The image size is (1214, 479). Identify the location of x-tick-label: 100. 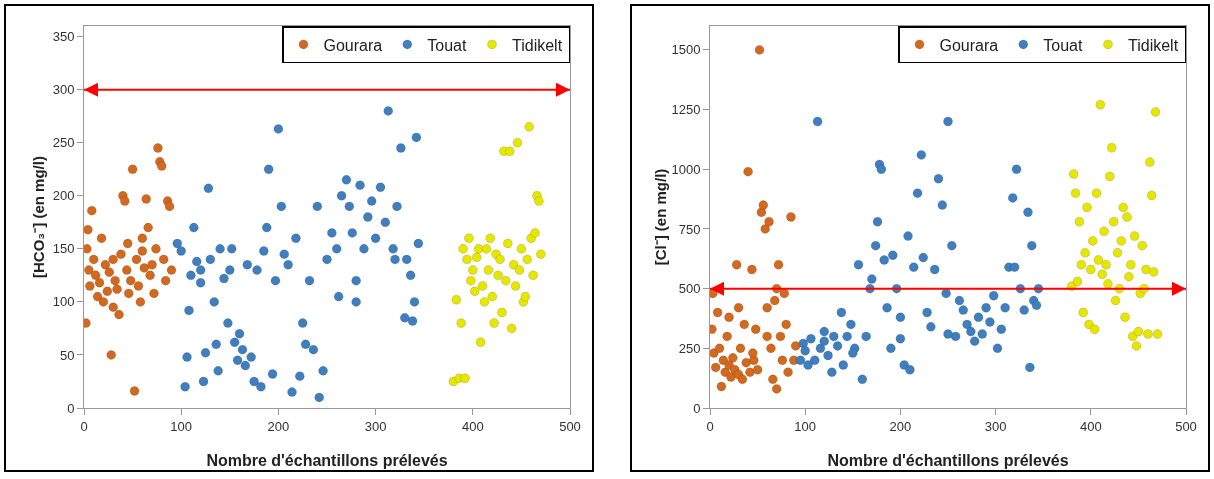
(181, 426).